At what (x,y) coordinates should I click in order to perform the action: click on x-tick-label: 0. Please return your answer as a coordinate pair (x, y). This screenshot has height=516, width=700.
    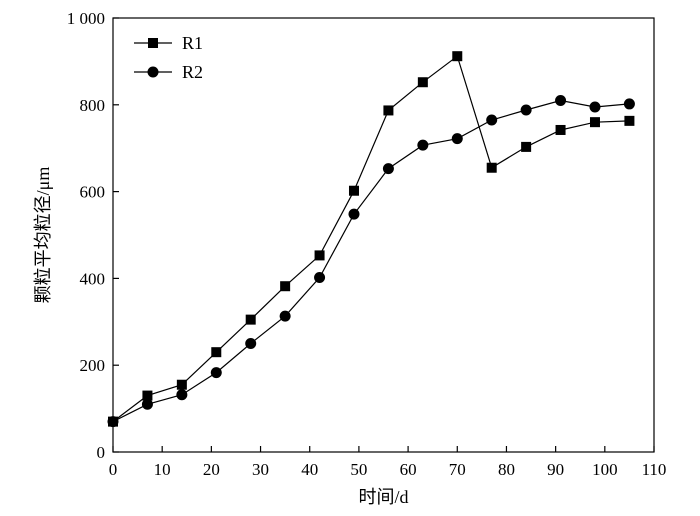
    Looking at the image, I should click on (113, 469).